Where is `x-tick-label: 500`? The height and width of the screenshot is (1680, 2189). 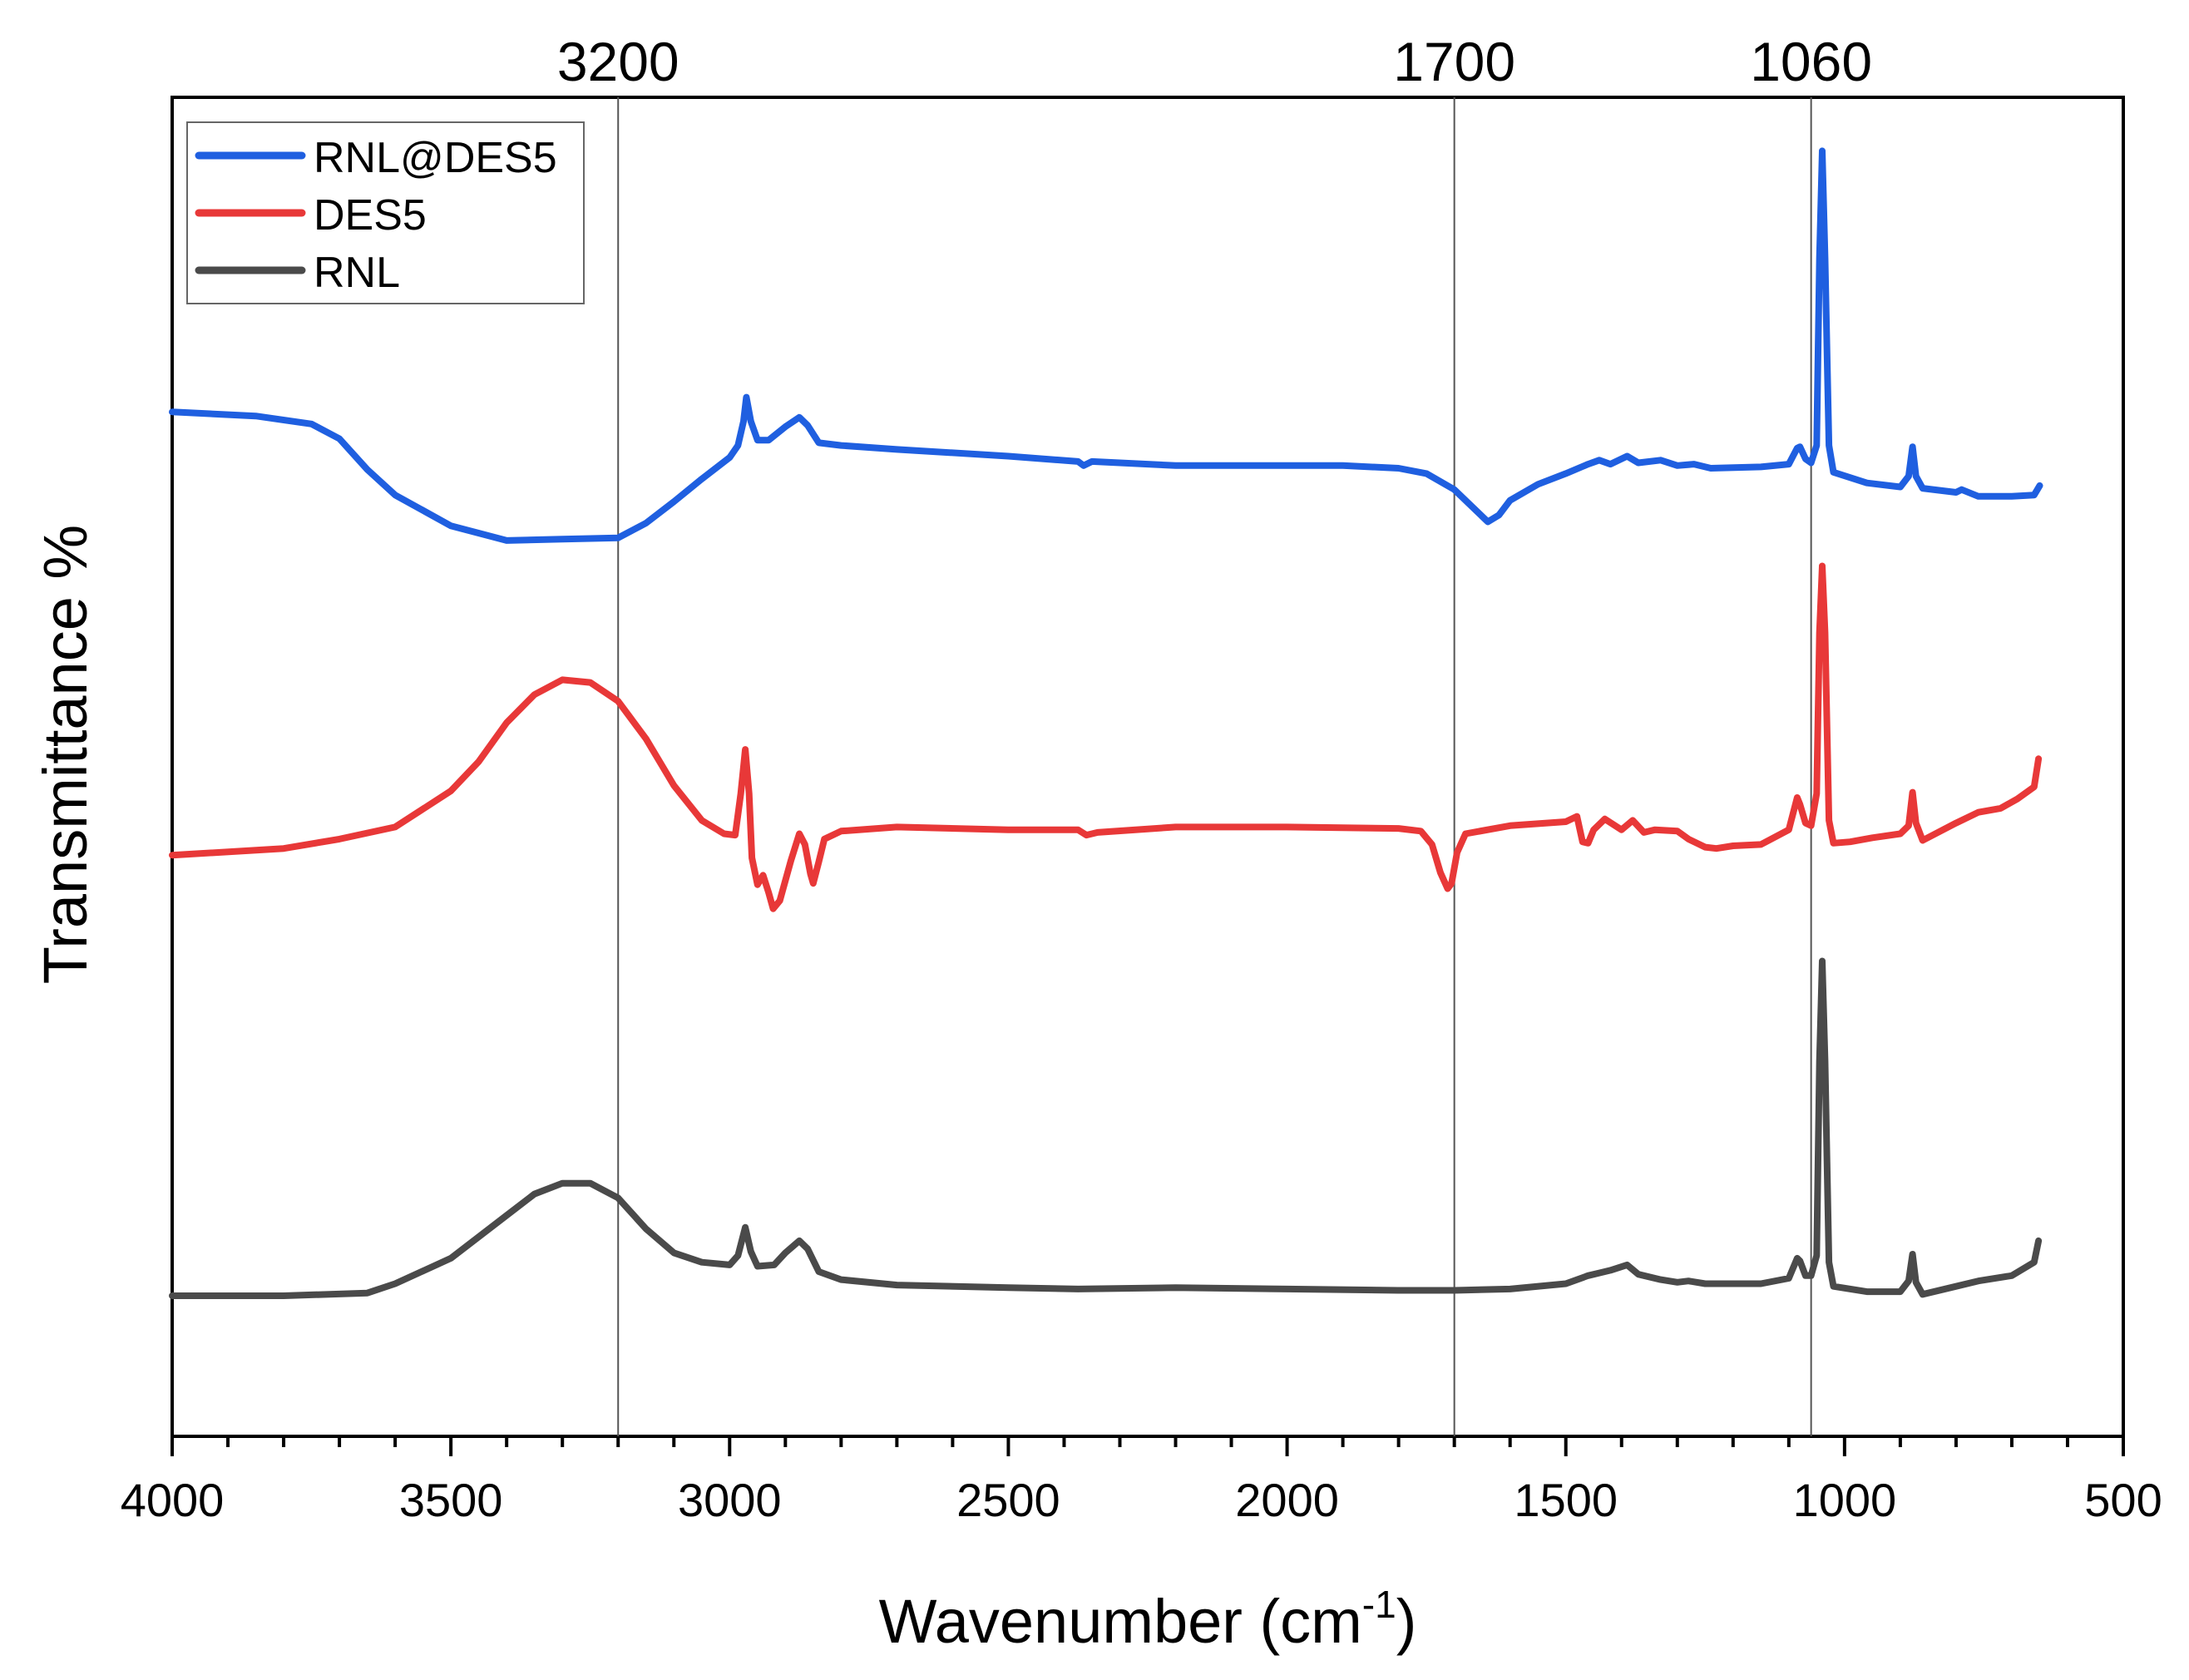
x-tick-label: 500 is located at coordinates (2123, 1500).